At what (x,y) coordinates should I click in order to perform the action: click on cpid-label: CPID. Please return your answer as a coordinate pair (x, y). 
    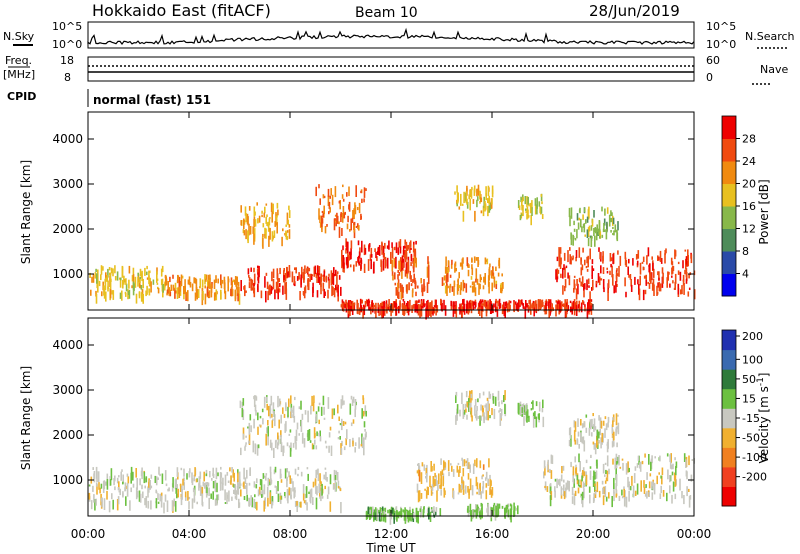
    Looking at the image, I should click on (21, 96).